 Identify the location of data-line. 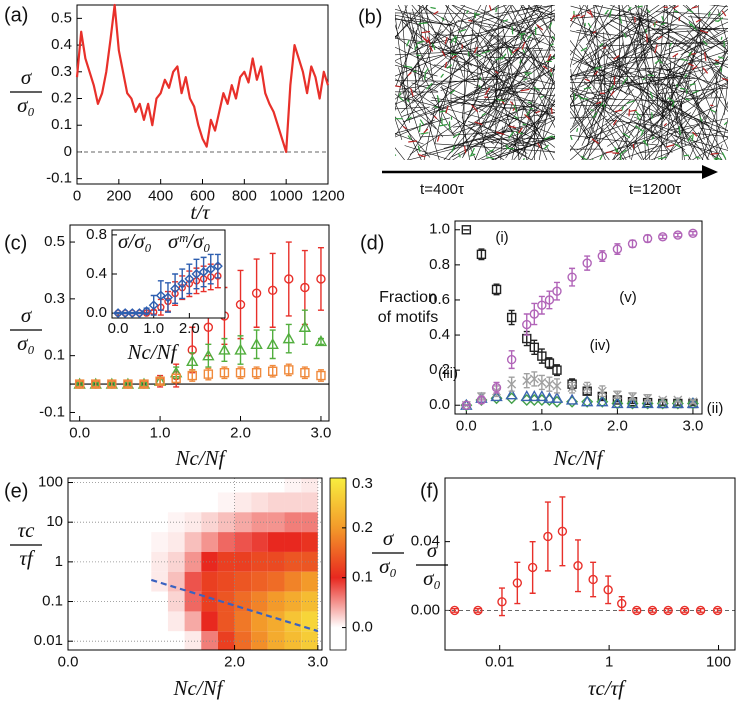
(202, 78).